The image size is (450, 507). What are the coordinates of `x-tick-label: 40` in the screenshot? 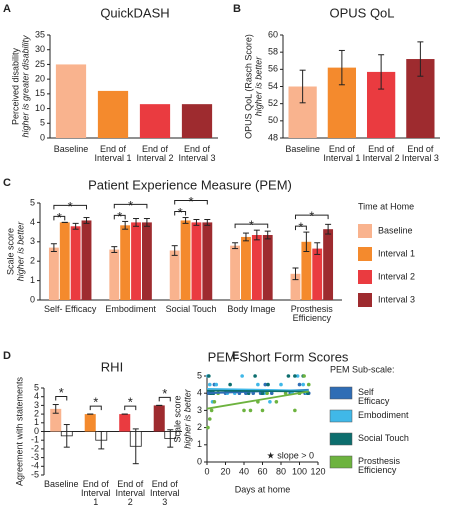 It's located at (244, 471).